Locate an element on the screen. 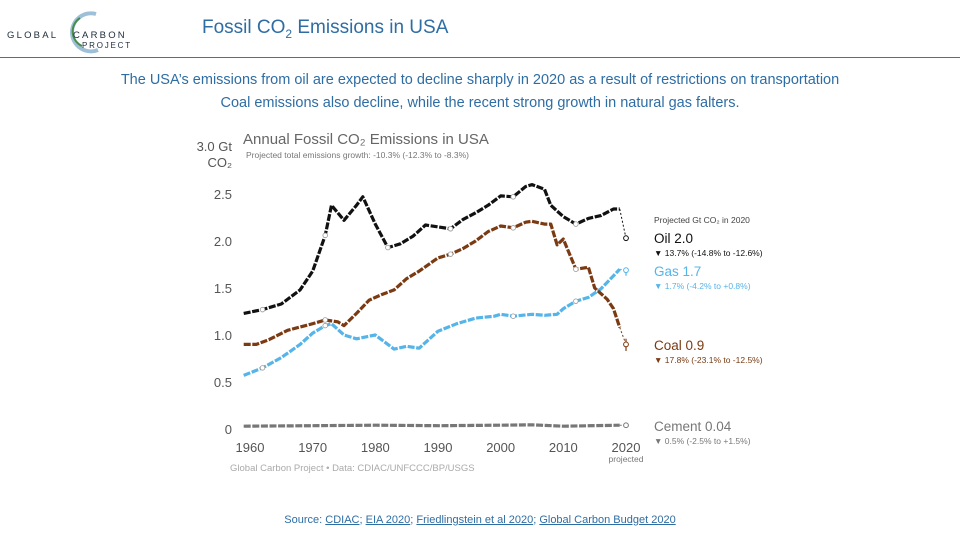 This screenshot has width=960, height=540. source-prefix: Source: is located at coordinates (305, 520).